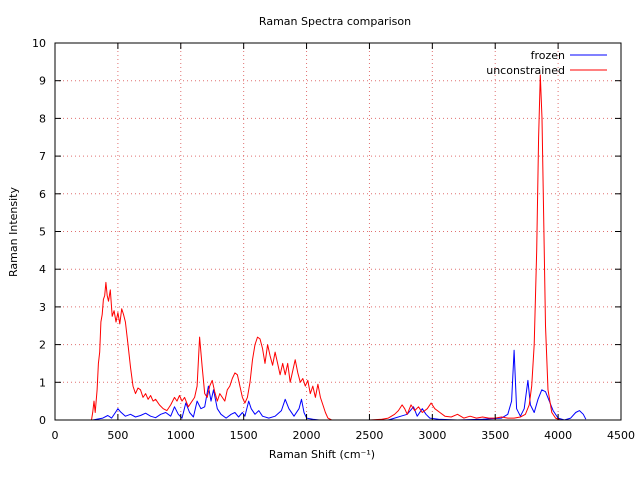  I want to click on legend: frozen unconstrained, so click(546, 63).